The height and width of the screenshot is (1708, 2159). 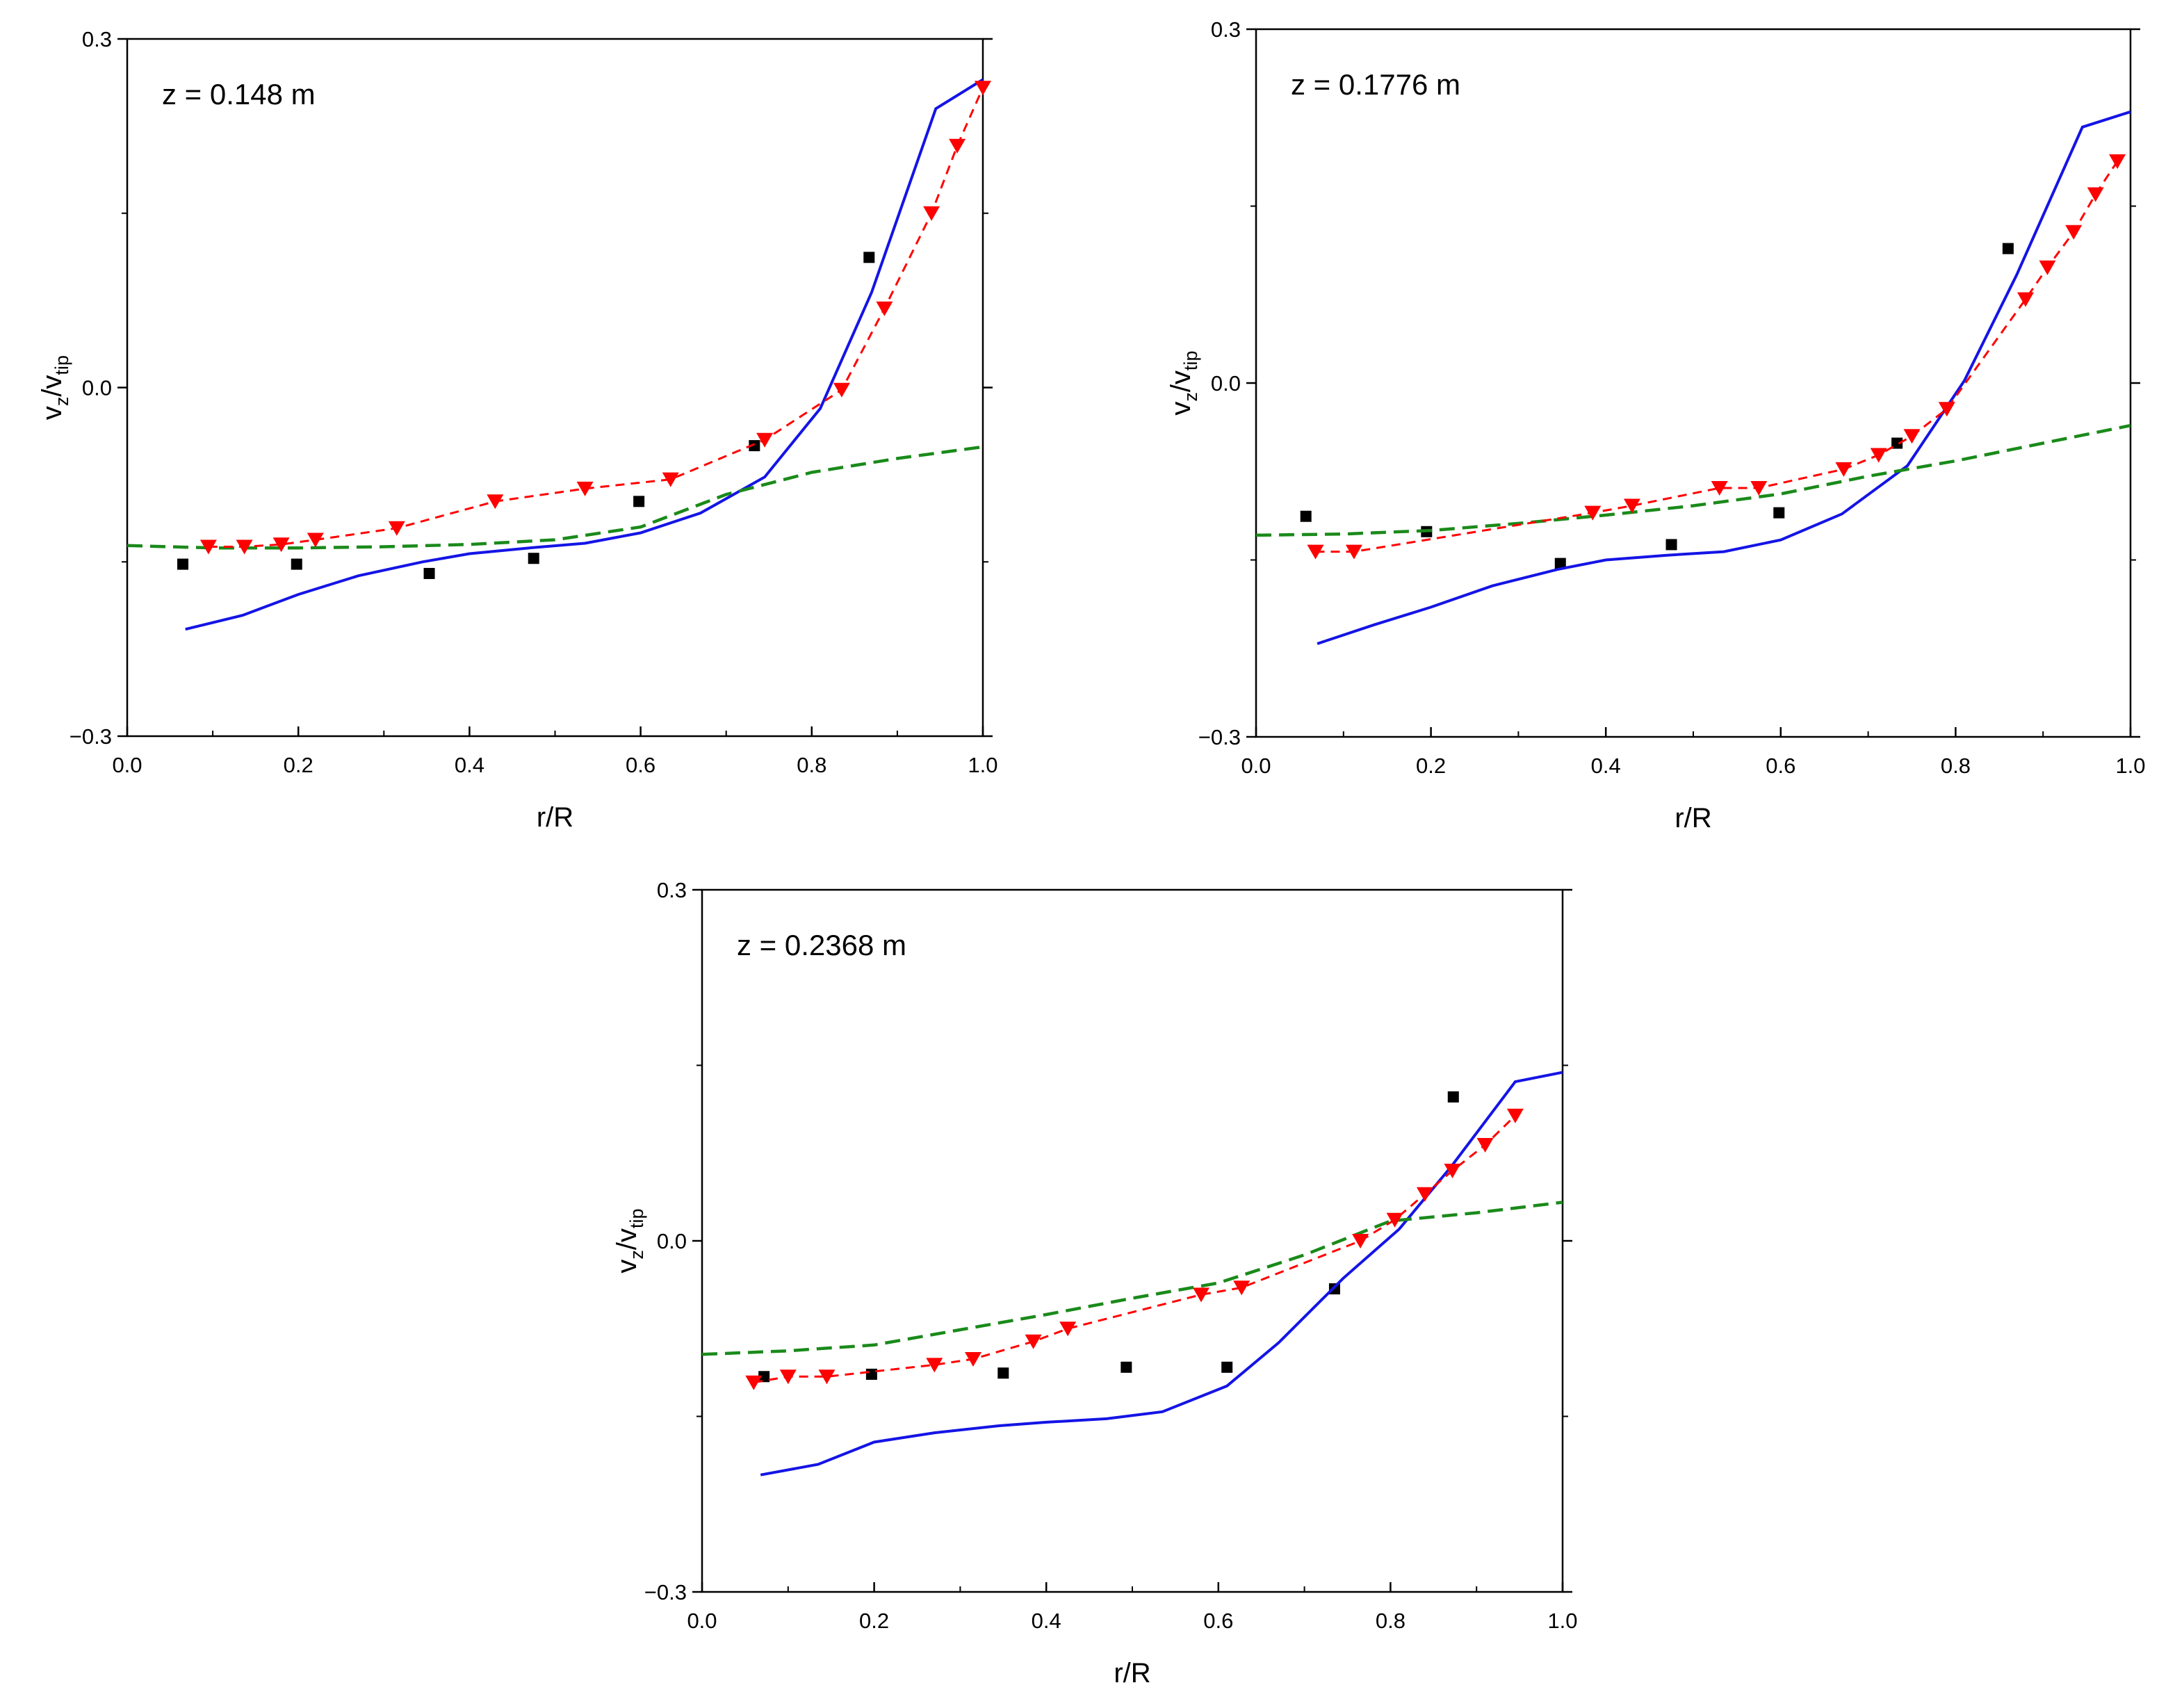 What do you see at coordinates (1375, 85) in the screenshot?
I see `z-annotation: z = 0.1776 m` at bounding box center [1375, 85].